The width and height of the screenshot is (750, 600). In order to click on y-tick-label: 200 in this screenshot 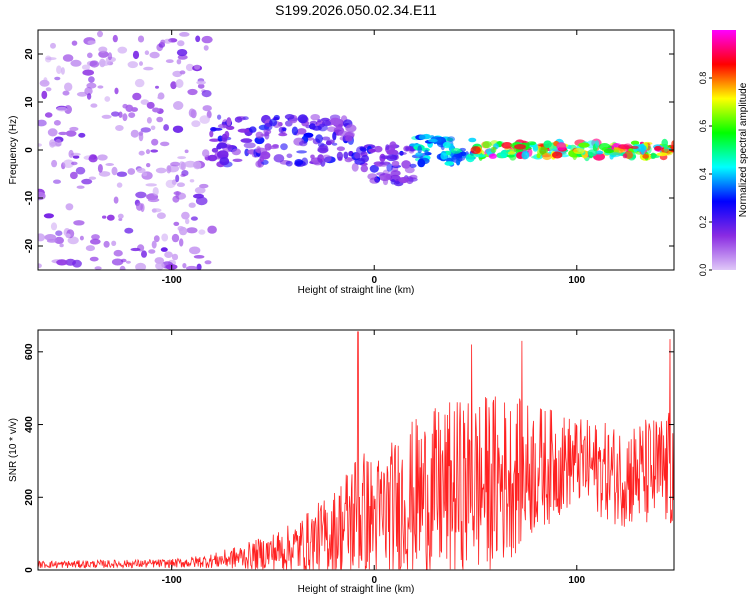, I will do `click(29, 496)`.